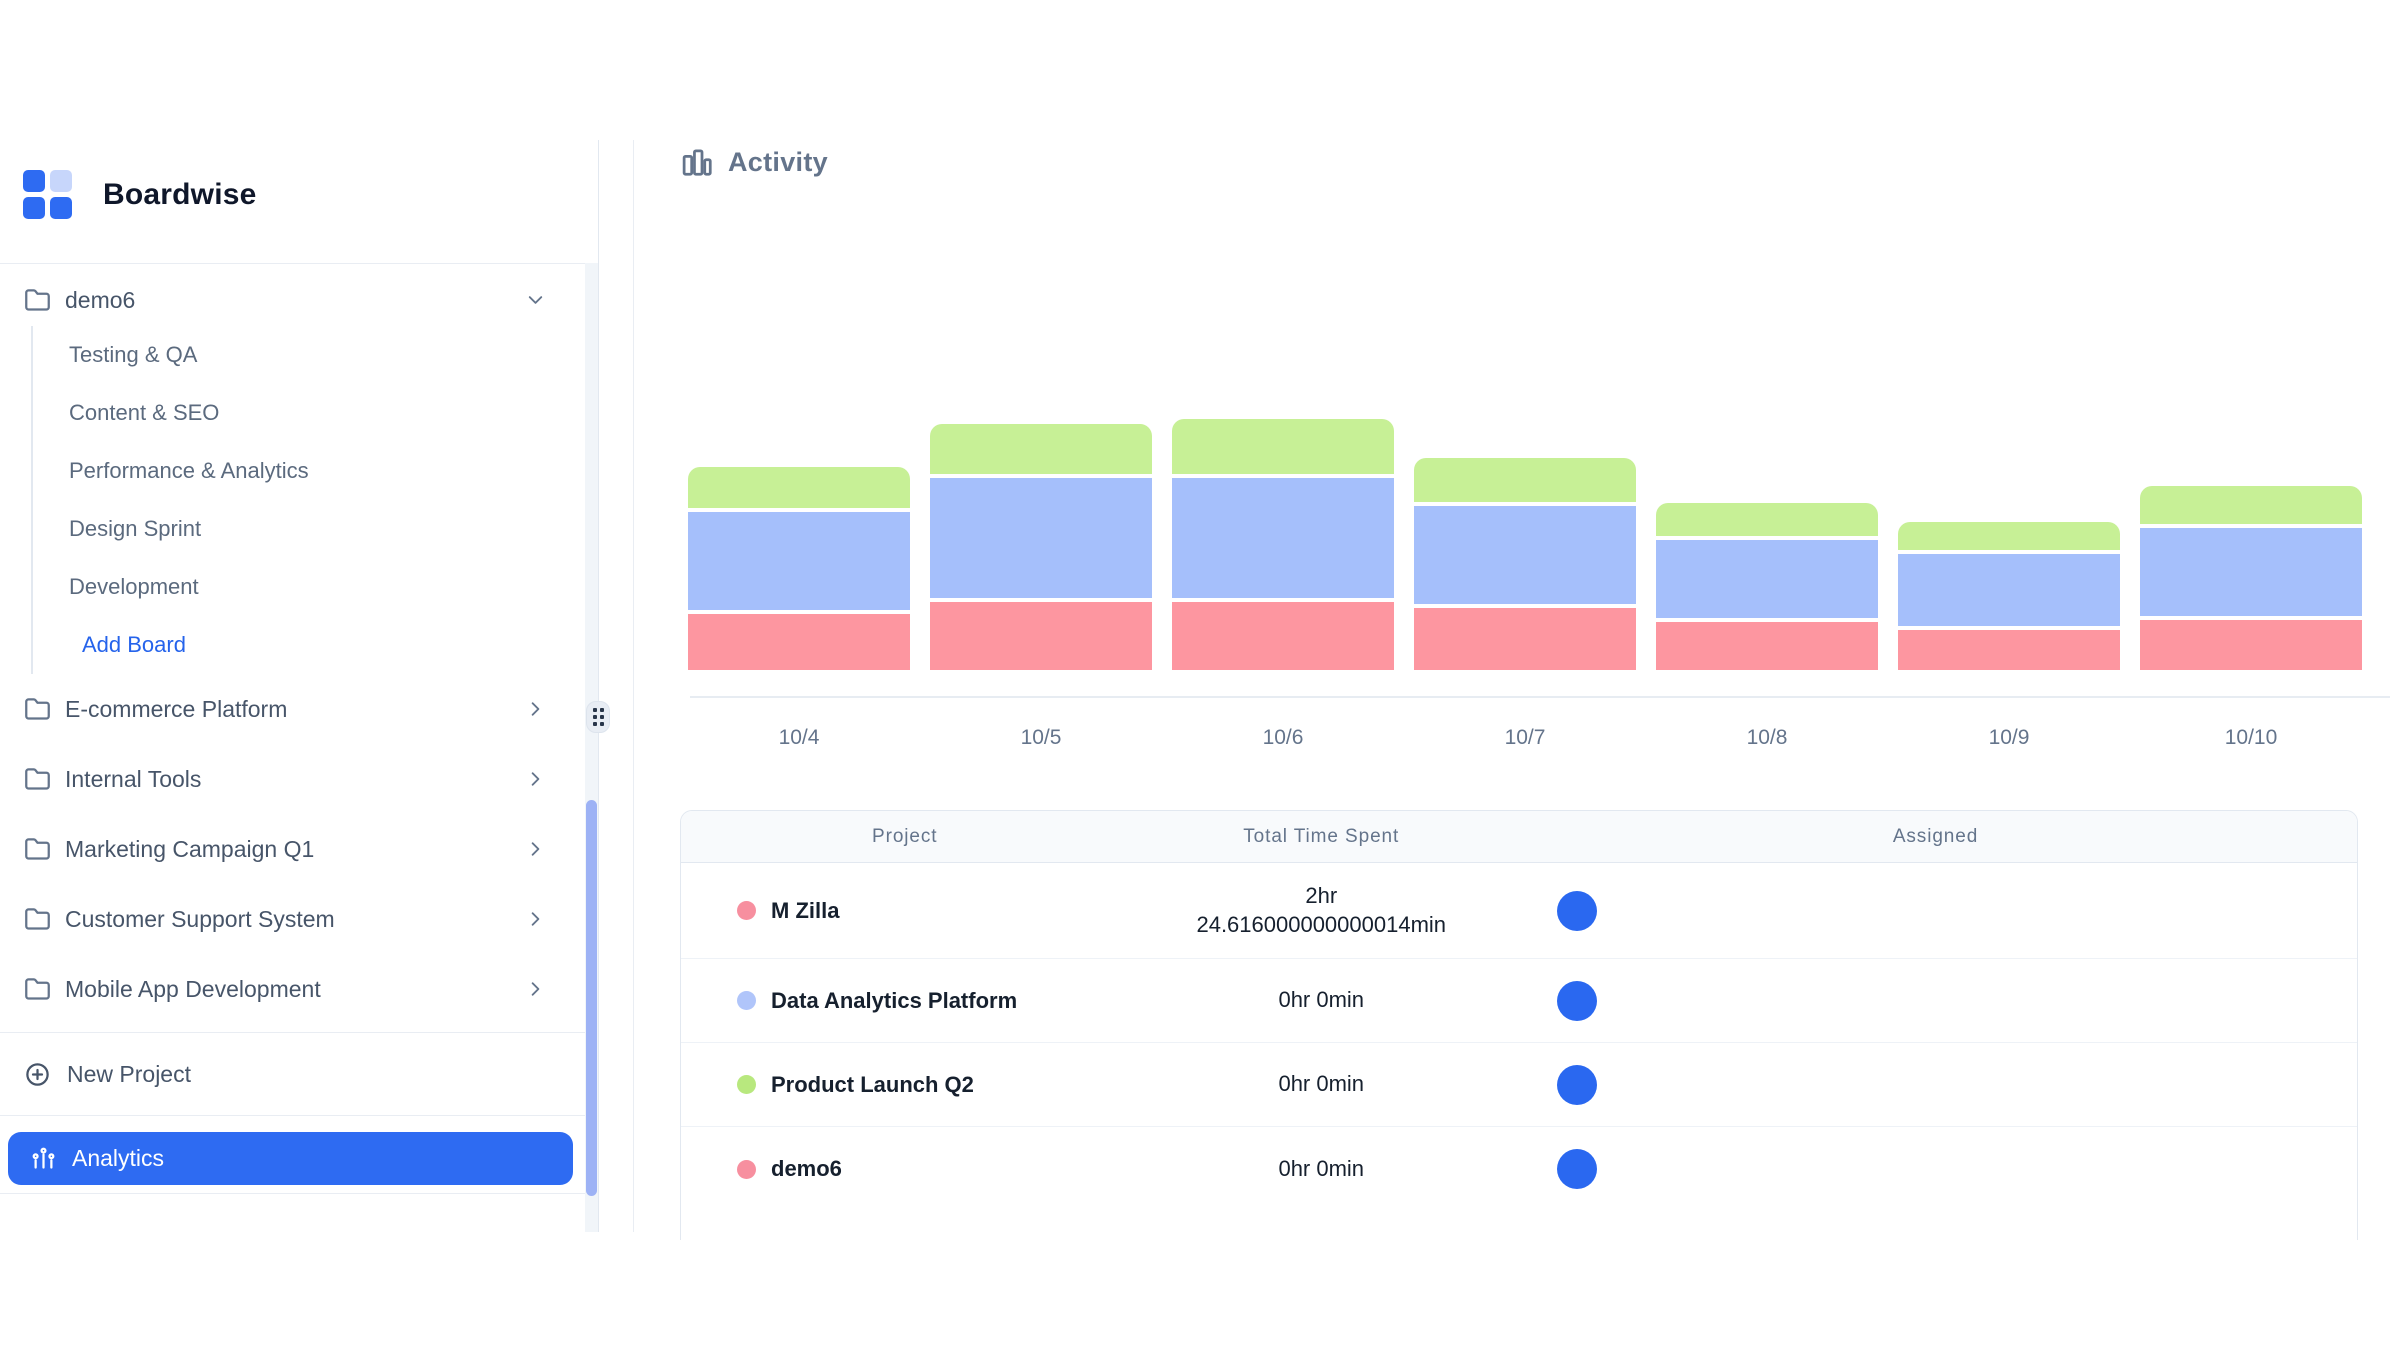  What do you see at coordinates (293, 779) in the screenshot?
I see `sidebar-item-internal-tools: Internal Tools` at bounding box center [293, 779].